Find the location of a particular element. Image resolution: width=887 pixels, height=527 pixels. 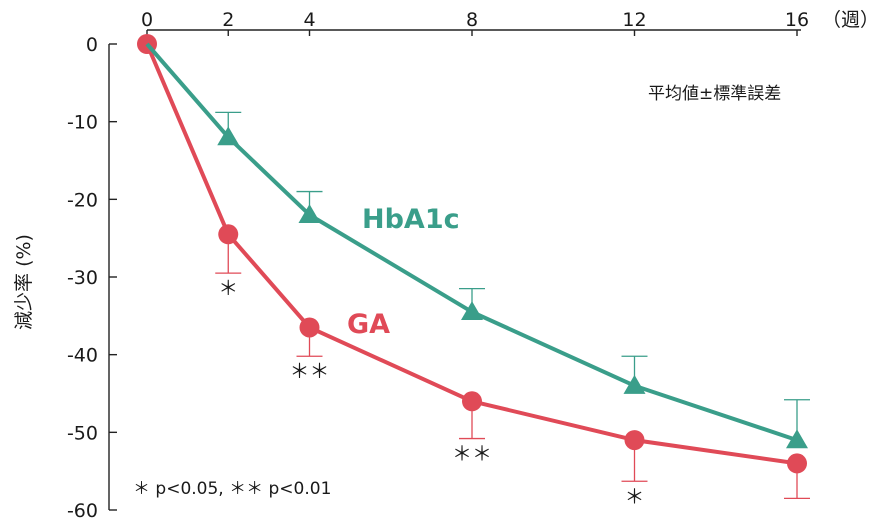

x-tick-label: 4 is located at coordinates (309, 20).